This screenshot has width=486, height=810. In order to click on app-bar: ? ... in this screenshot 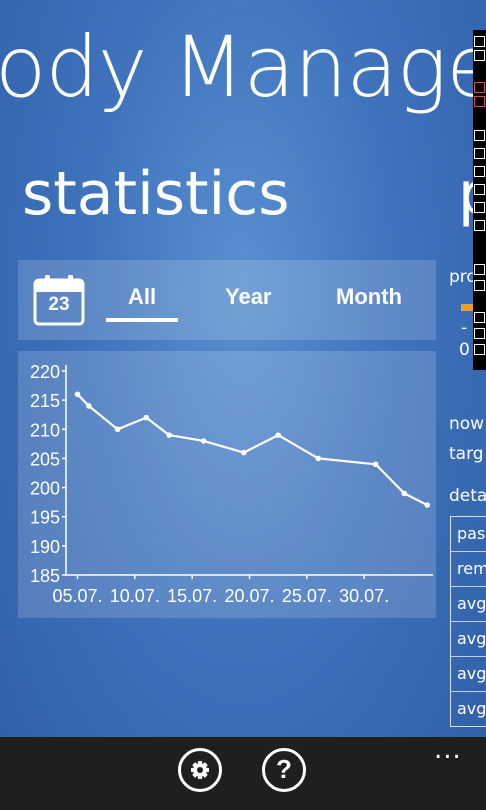, I will do `click(243, 773)`.